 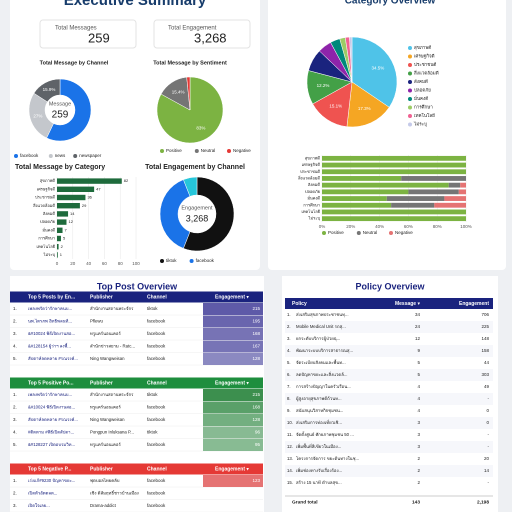 I want to click on value-label: 1, so click(x=61, y=254).